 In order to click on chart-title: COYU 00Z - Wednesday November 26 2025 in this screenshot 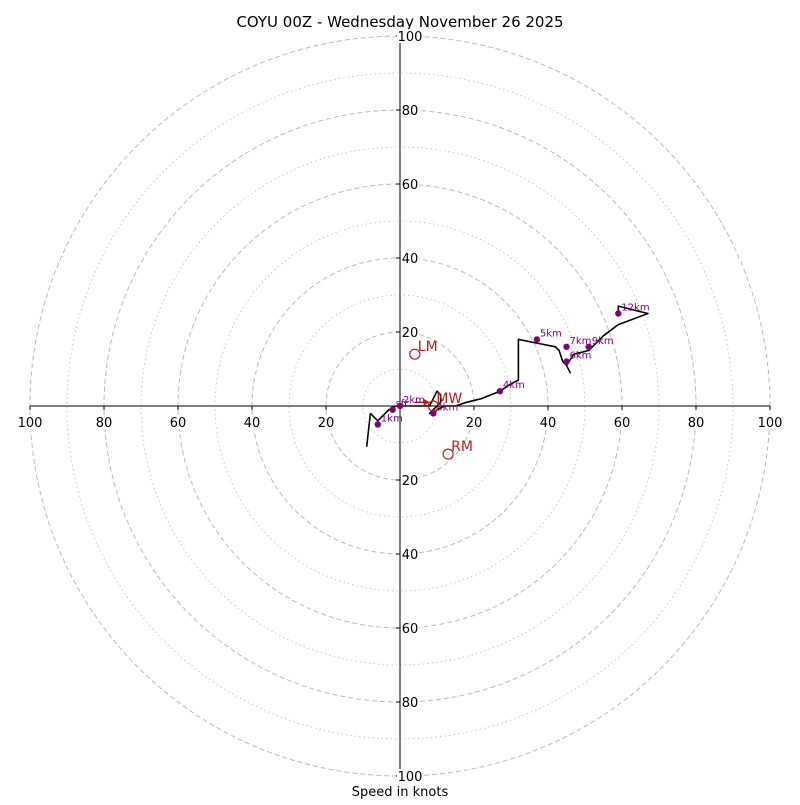, I will do `click(399, 22)`.